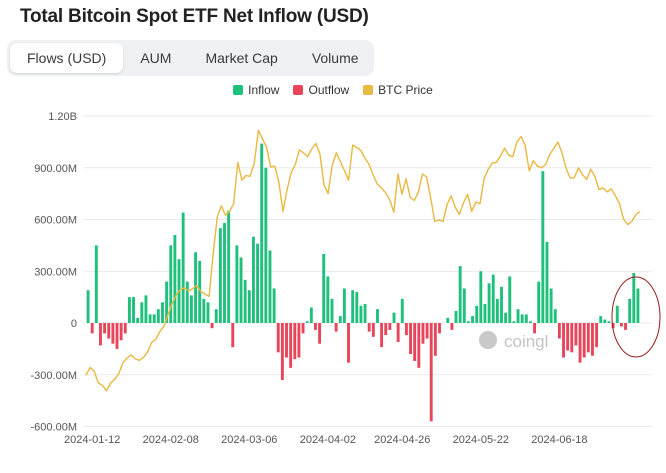 The image size is (666, 473). I want to click on tab-market-cap: Market Cap, so click(241, 58).